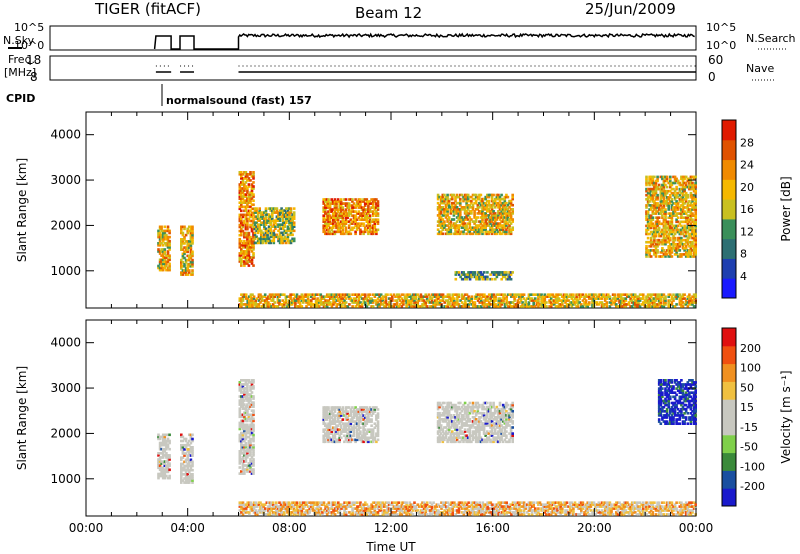 This screenshot has width=800, height=554. Describe the element at coordinates (147, 9) in the screenshot. I see `radar-title: TIGER (fitACF)` at that location.